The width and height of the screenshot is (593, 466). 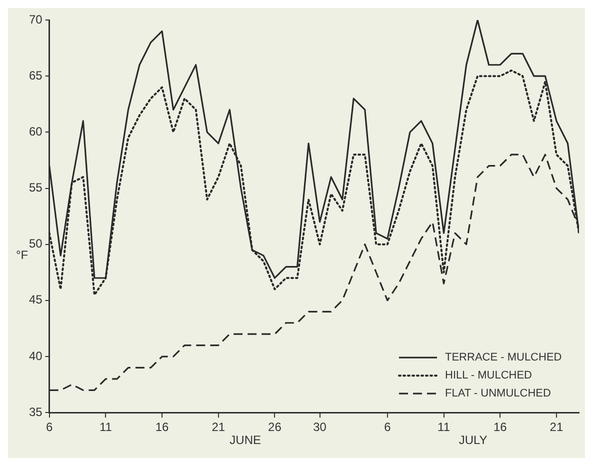 I want to click on y-axis-title: °F, so click(x=22, y=255).